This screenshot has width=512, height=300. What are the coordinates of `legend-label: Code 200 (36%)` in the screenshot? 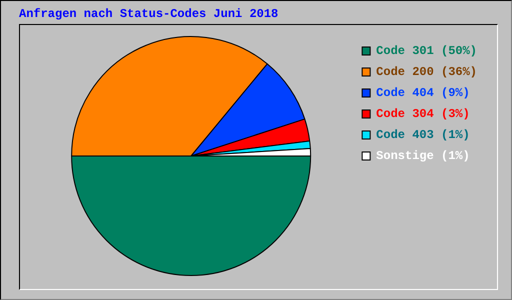 It's located at (427, 72).